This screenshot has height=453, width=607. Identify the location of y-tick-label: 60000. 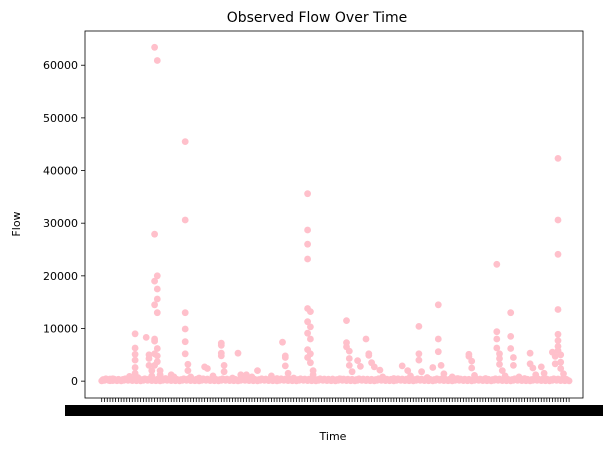
(60, 65).